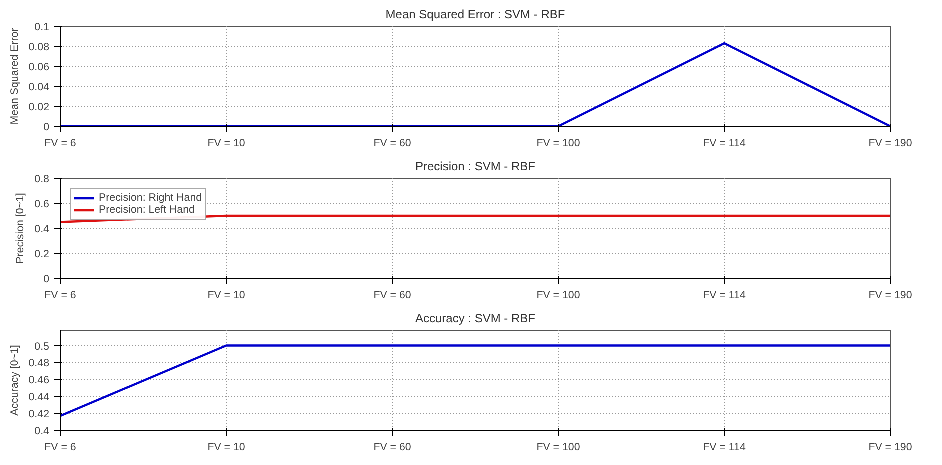 This screenshot has width=942, height=465. What do you see at coordinates (42, 204) in the screenshot?
I see `y-tick-label: 0.6` at bounding box center [42, 204].